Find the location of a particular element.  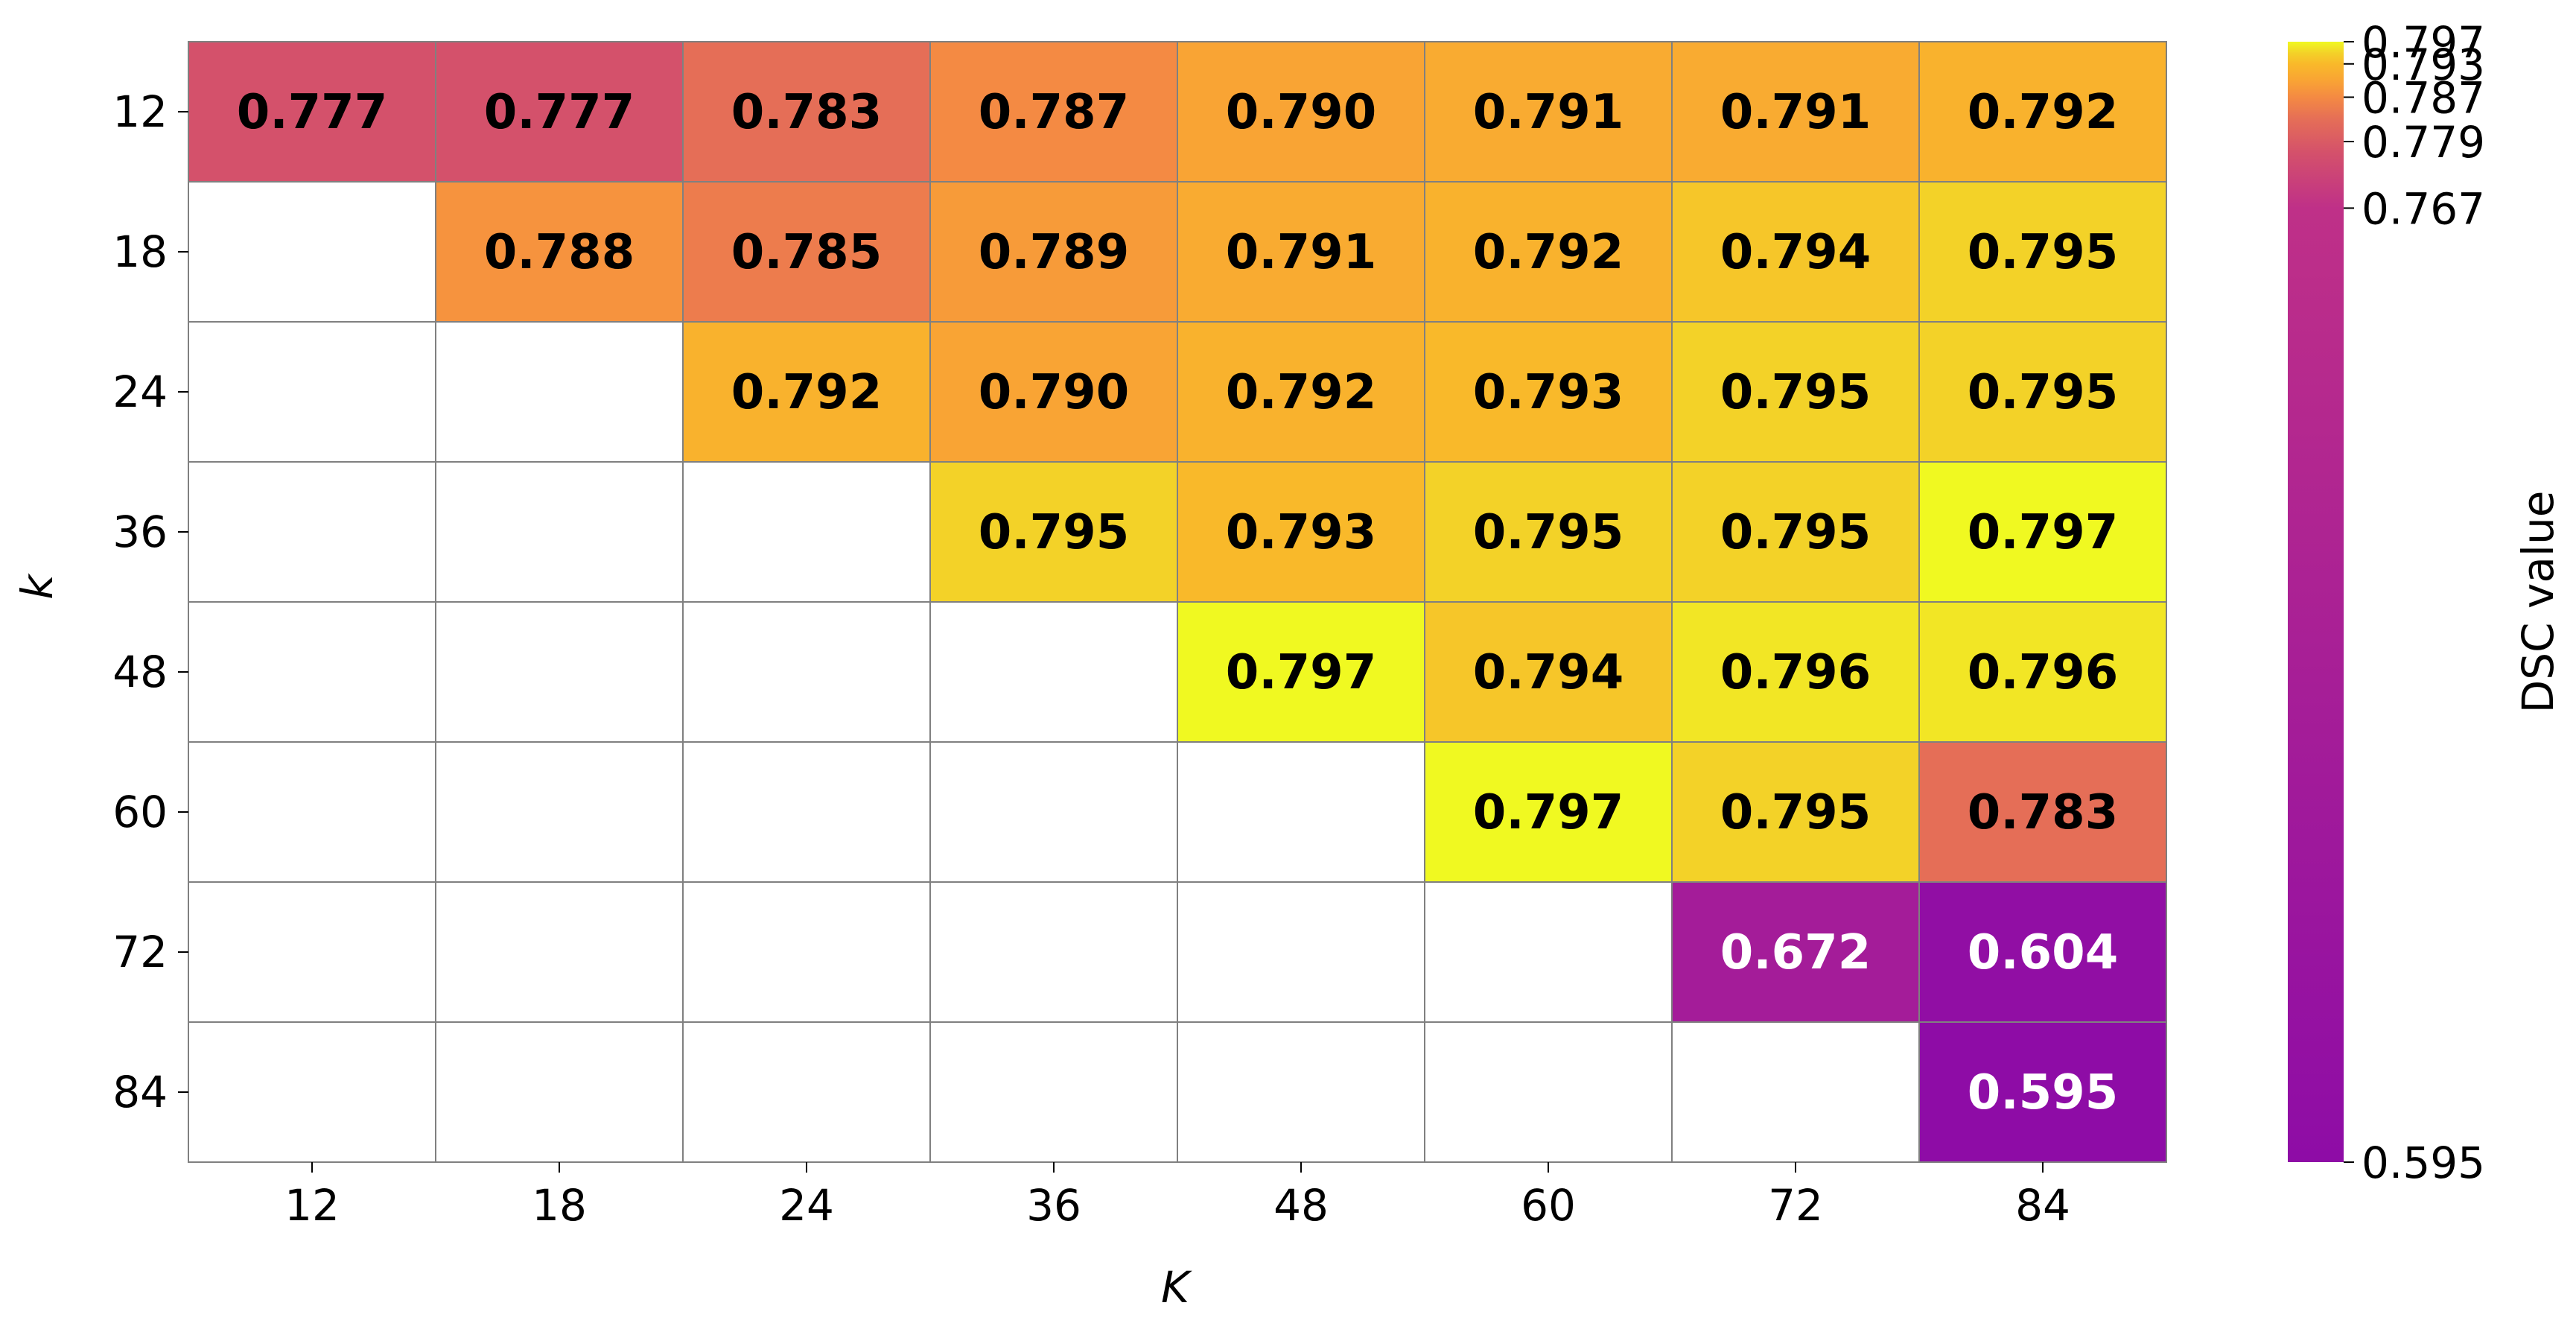

x-tick-label: 24 is located at coordinates (806, 1205).